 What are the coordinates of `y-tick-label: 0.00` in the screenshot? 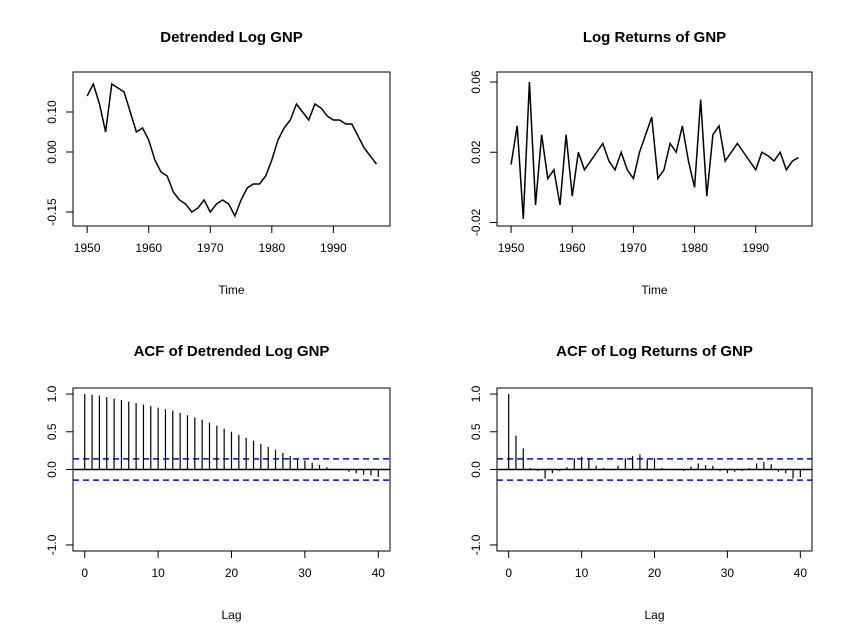 It's located at (52, 152).